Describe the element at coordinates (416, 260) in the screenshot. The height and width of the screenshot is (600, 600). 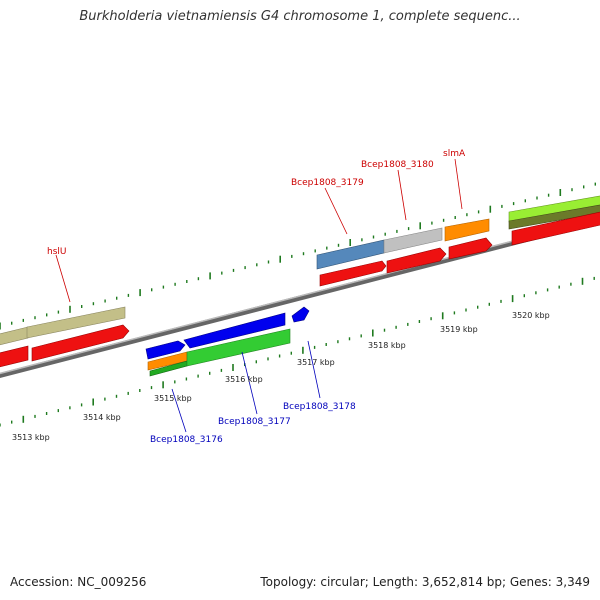
I see `gene-Bcep1808_3180-arrow` at that location.